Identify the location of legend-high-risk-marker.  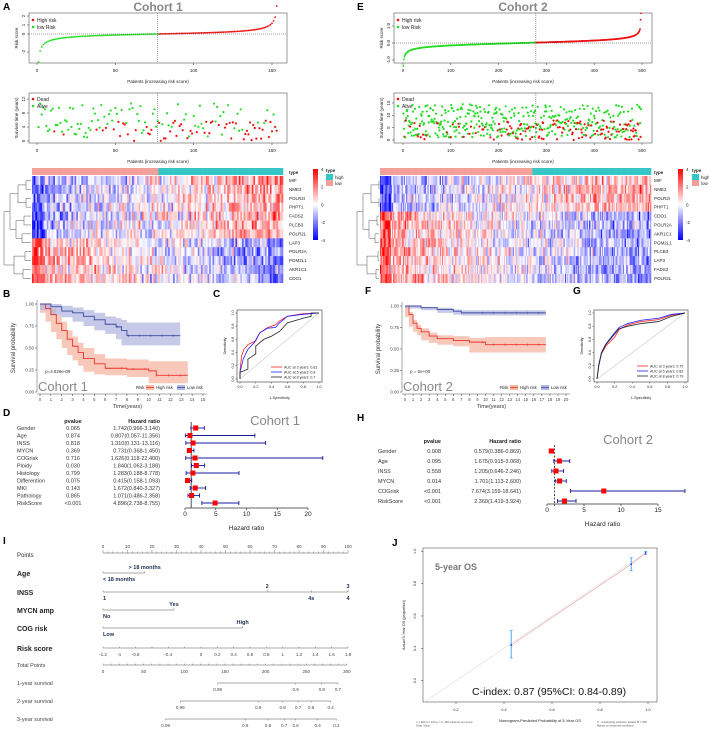
(398, 20).